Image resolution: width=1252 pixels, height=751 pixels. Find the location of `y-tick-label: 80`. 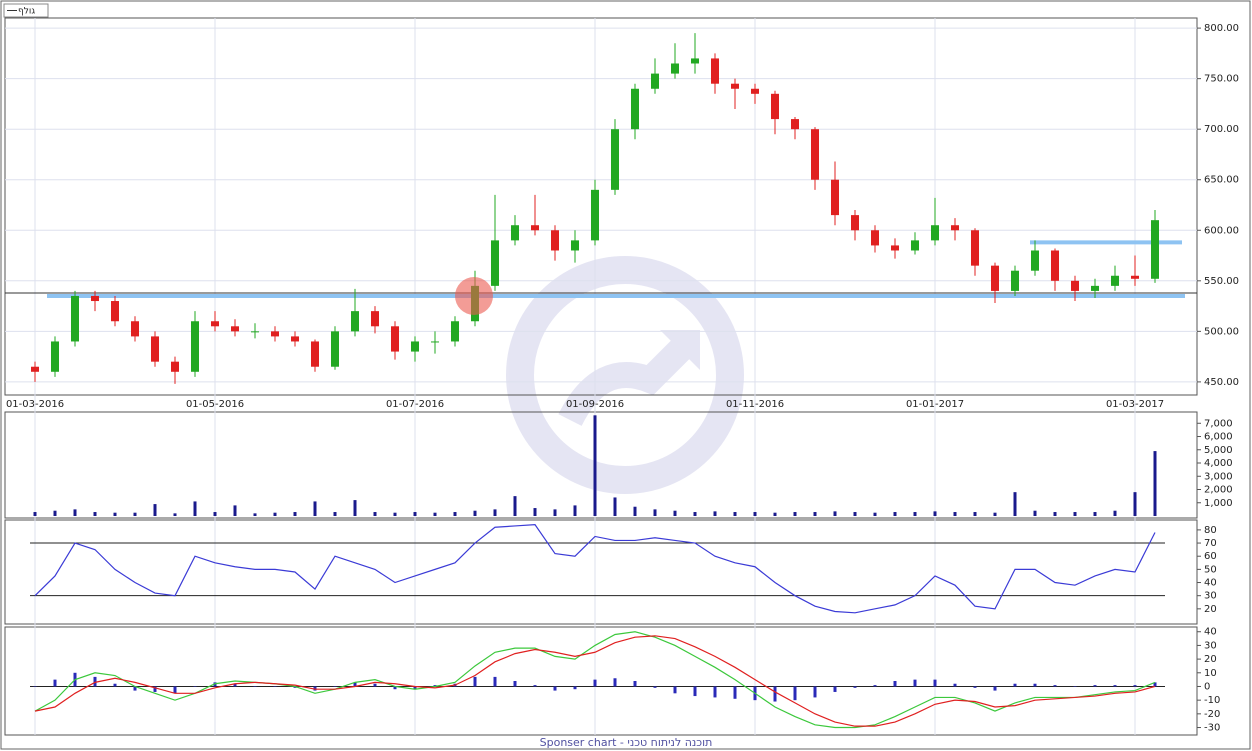

y-tick-label: 80 is located at coordinates (1210, 530).